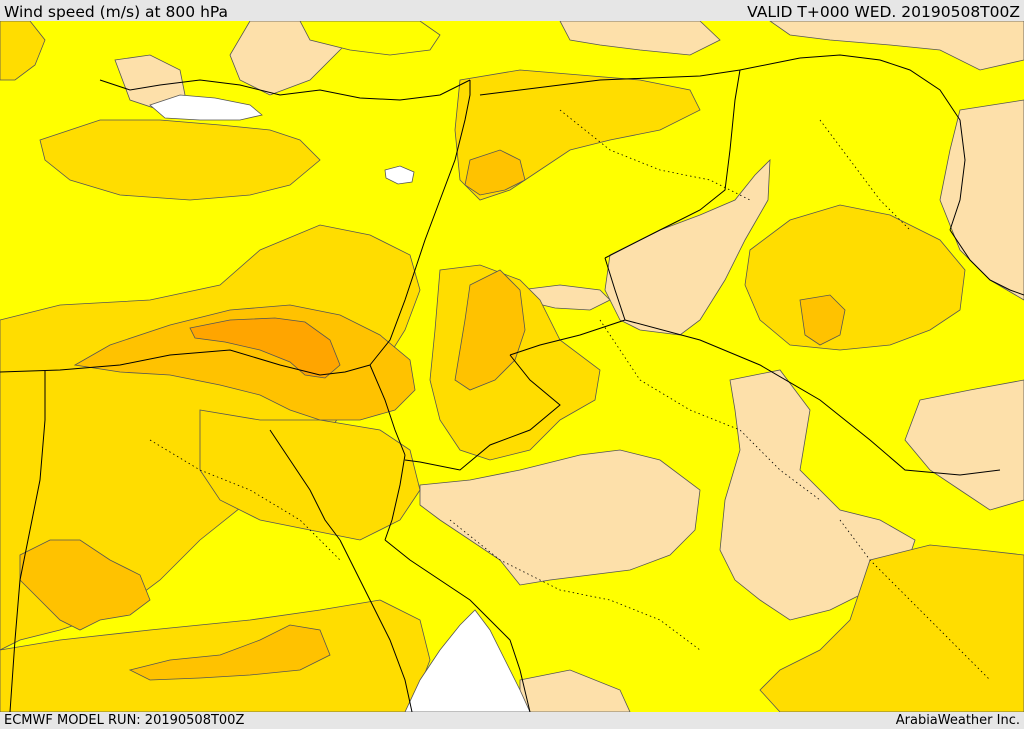  I want to click on calm-region-iraq, so click(855, 277).